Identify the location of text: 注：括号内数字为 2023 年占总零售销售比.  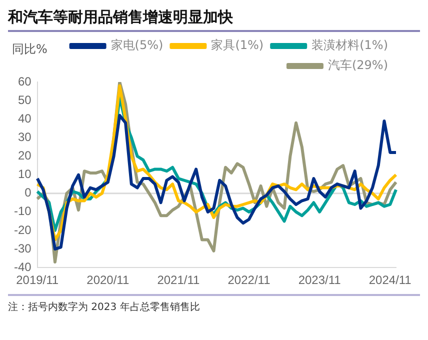
(104, 307).